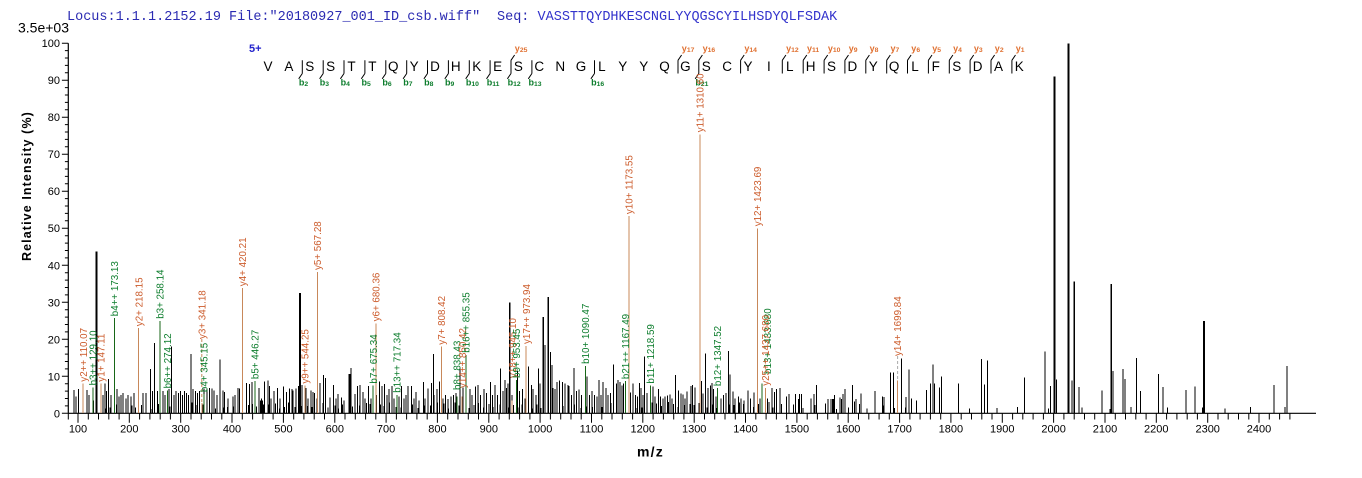  I want to click on svg-text: b16++ 855.35, so click(467, 322).